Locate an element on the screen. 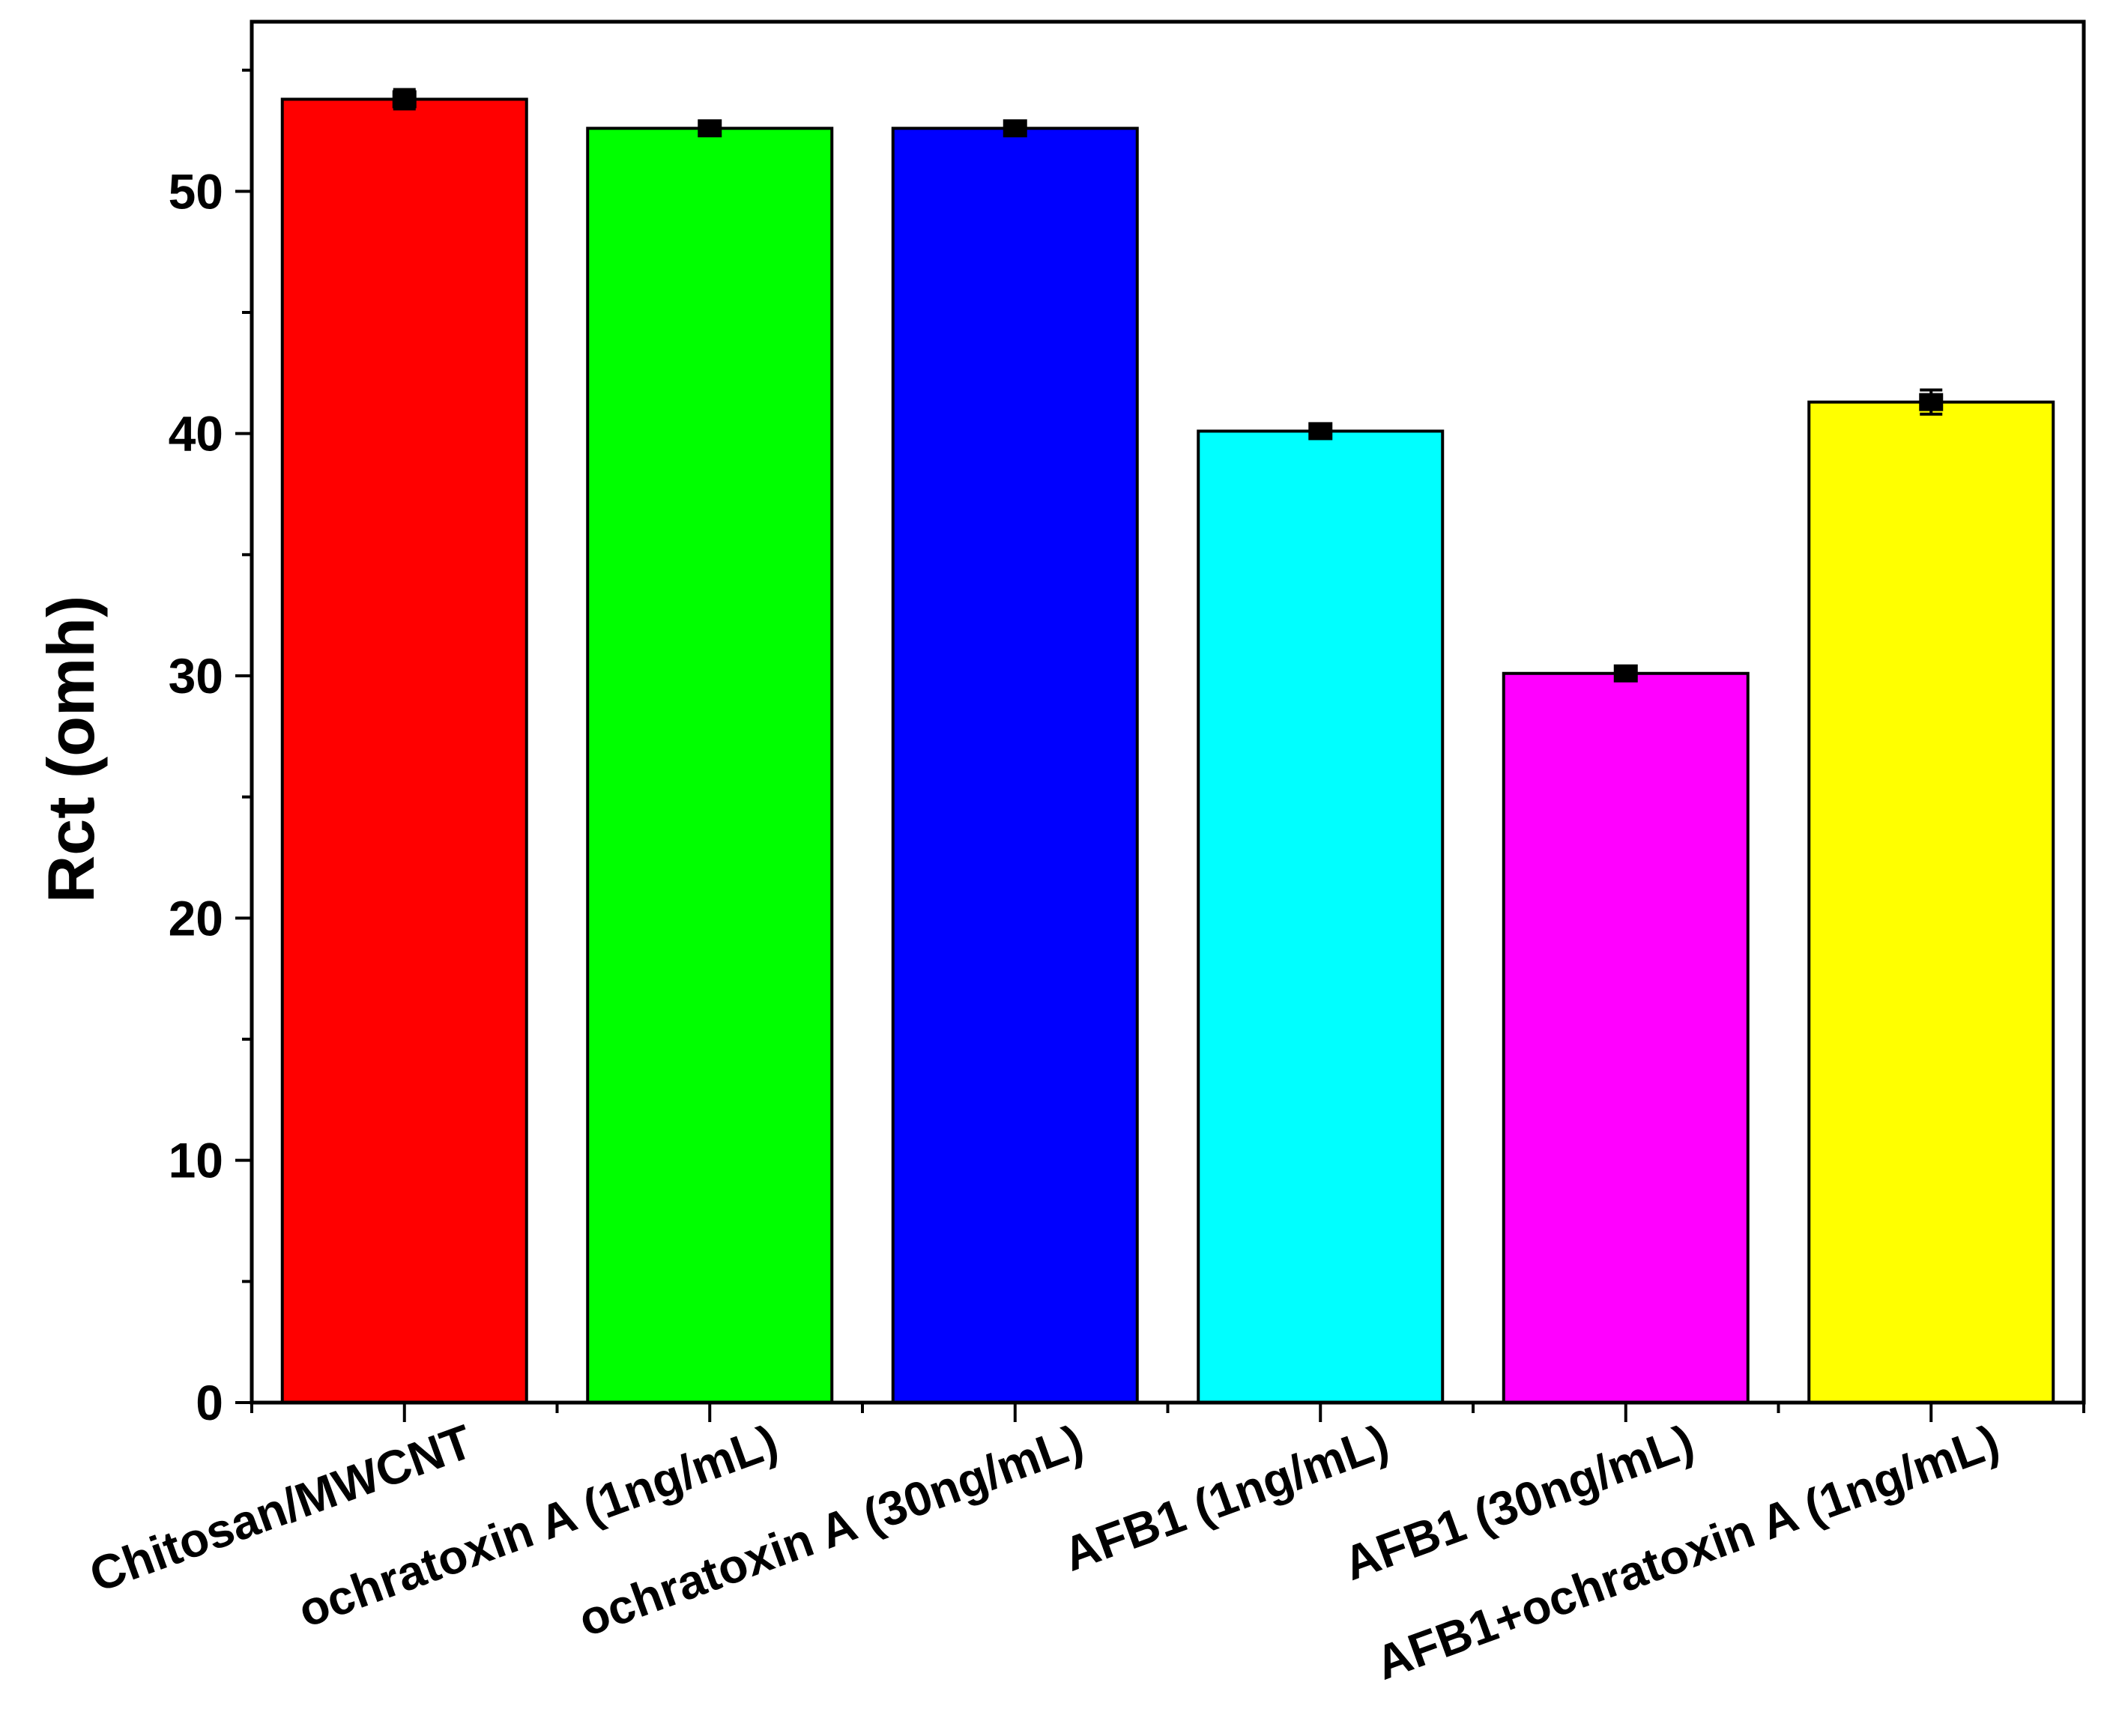 This screenshot has width=2104, height=1736. y-tick-label-20: 20 is located at coordinates (196, 918).